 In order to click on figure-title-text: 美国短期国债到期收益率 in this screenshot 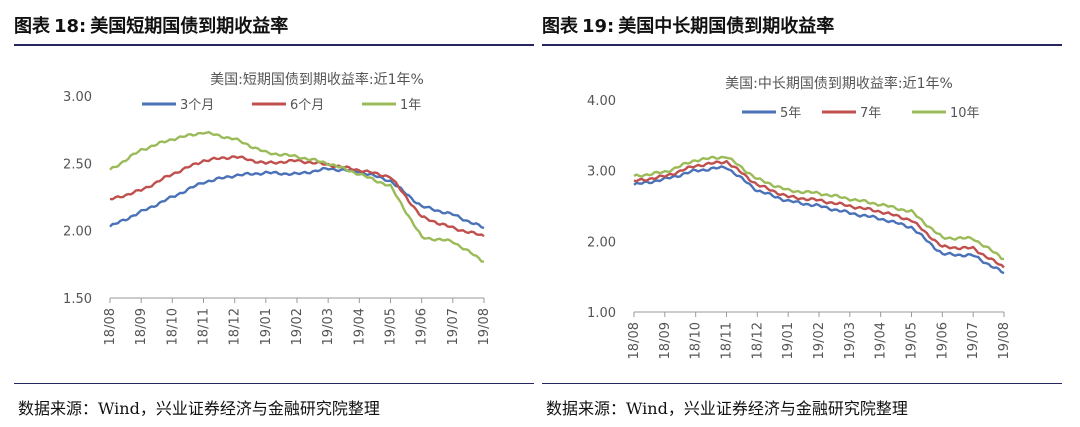, I will do `click(189, 26)`.